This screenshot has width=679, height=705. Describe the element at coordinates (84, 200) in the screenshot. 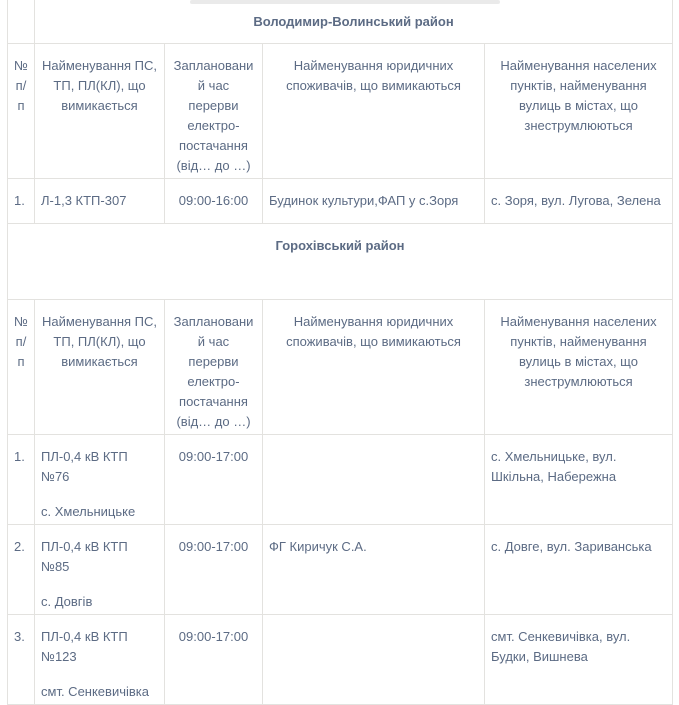

I see `equipment-line: Л-1,3 КТП-307` at that location.